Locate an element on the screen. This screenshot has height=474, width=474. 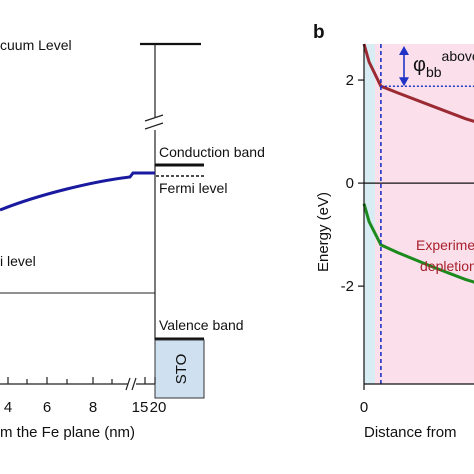
annotation-line-1: Experime is located at coordinates (445, 245).